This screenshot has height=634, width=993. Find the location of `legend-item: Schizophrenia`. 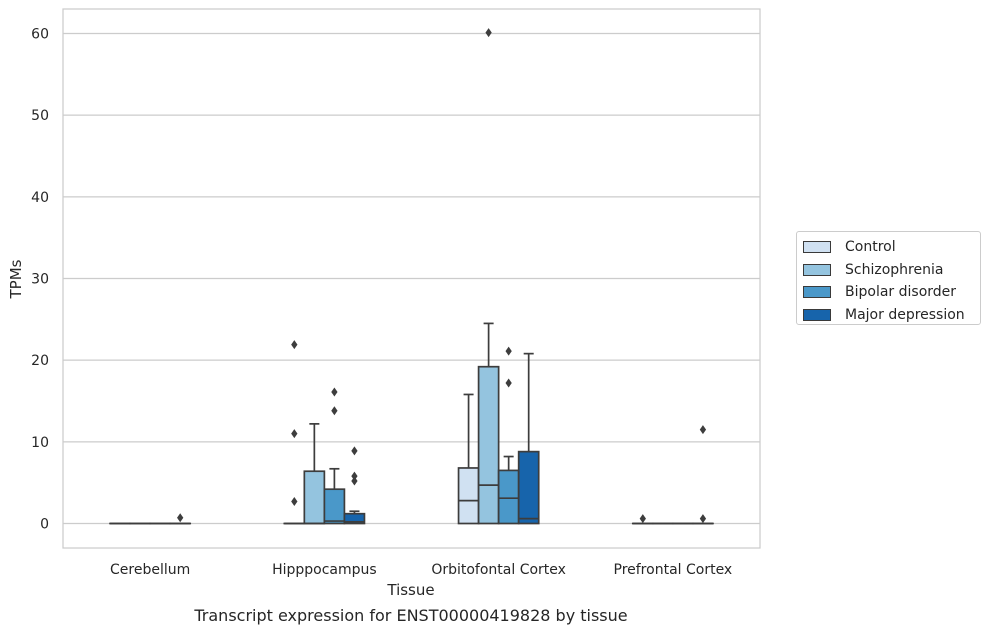

legend-item: Schizophrenia is located at coordinates (891, 270).